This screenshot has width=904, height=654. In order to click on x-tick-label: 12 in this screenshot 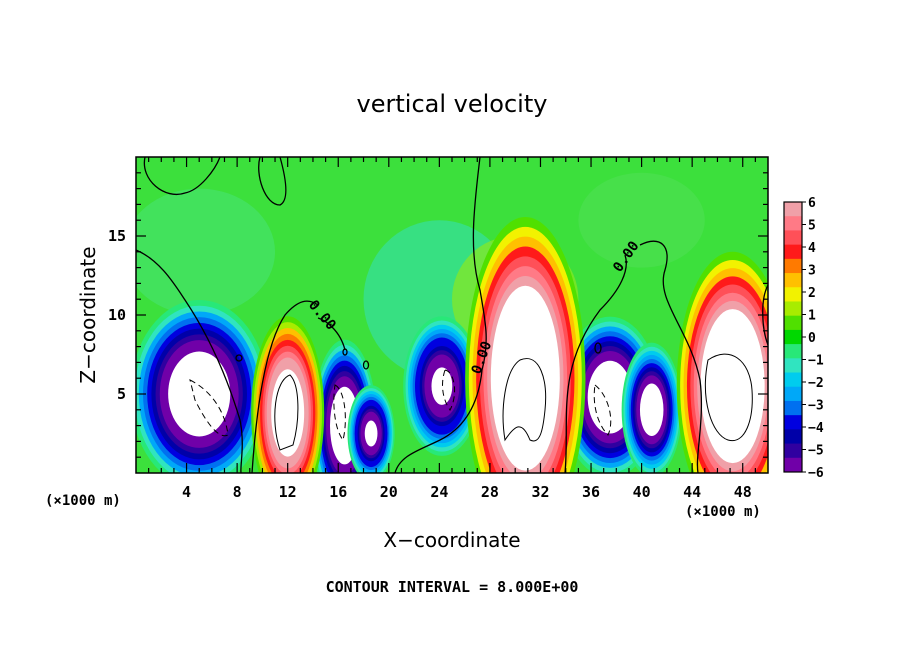, I will do `click(288, 492)`.